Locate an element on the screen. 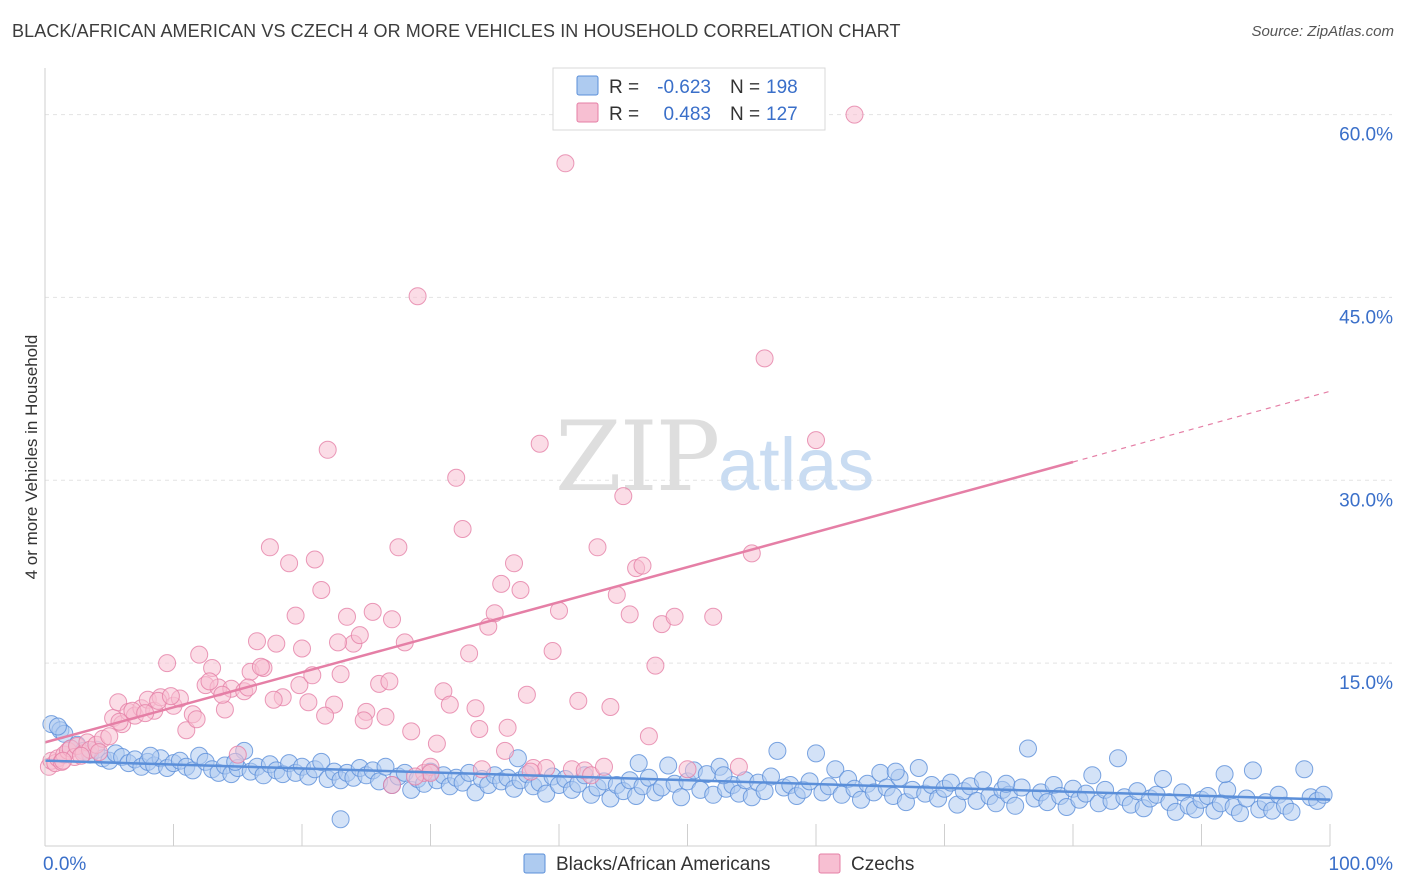 This screenshot has height=892, width=1406. r-label-blue: R = is located at coordinates (624, 87).